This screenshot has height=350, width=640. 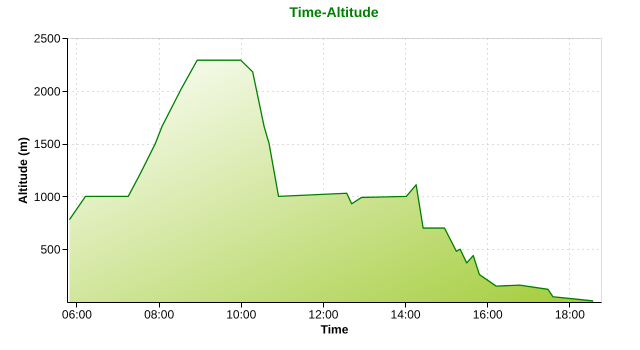 What do you see at coordinates (77, 315) in the screenshot?
I see `x-tick-label: 06:00` at bounding box center [77, 315].